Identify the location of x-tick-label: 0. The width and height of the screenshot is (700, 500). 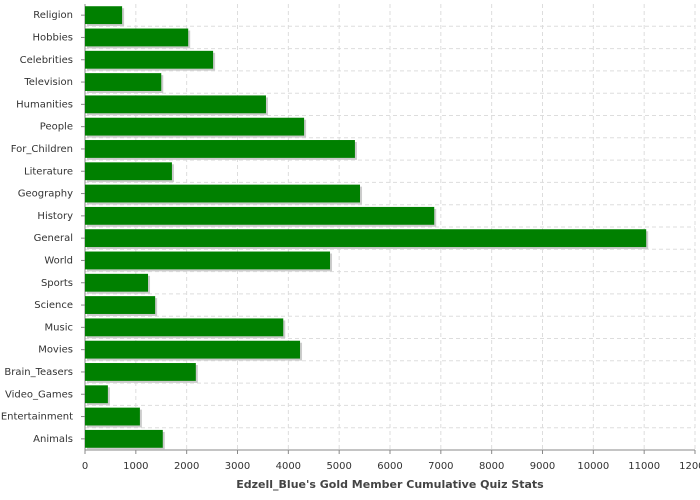
(85, 466).